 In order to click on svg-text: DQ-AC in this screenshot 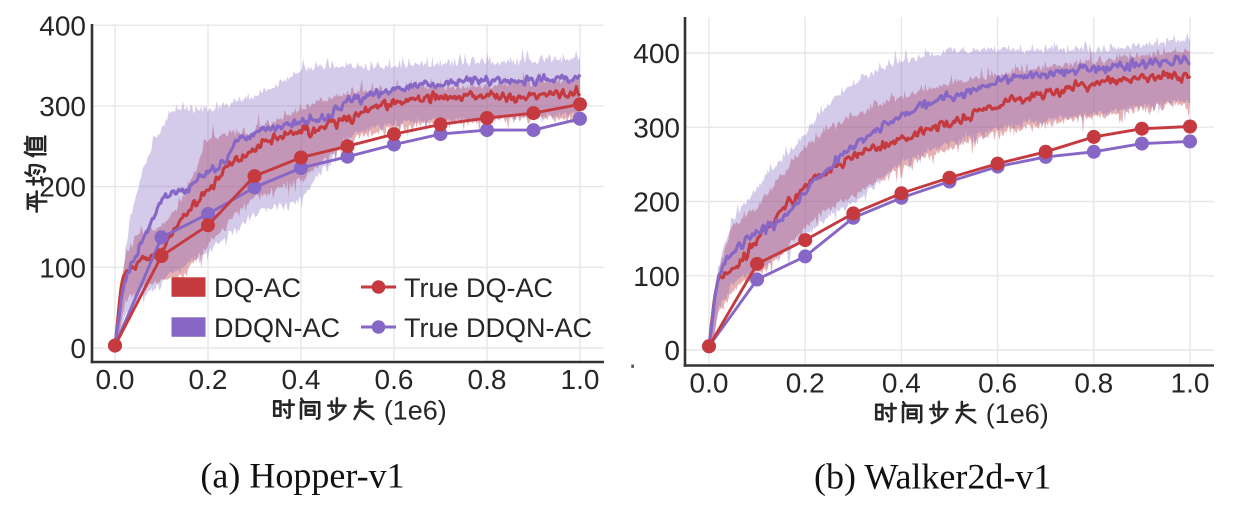, I will do `click(257, 288)`.